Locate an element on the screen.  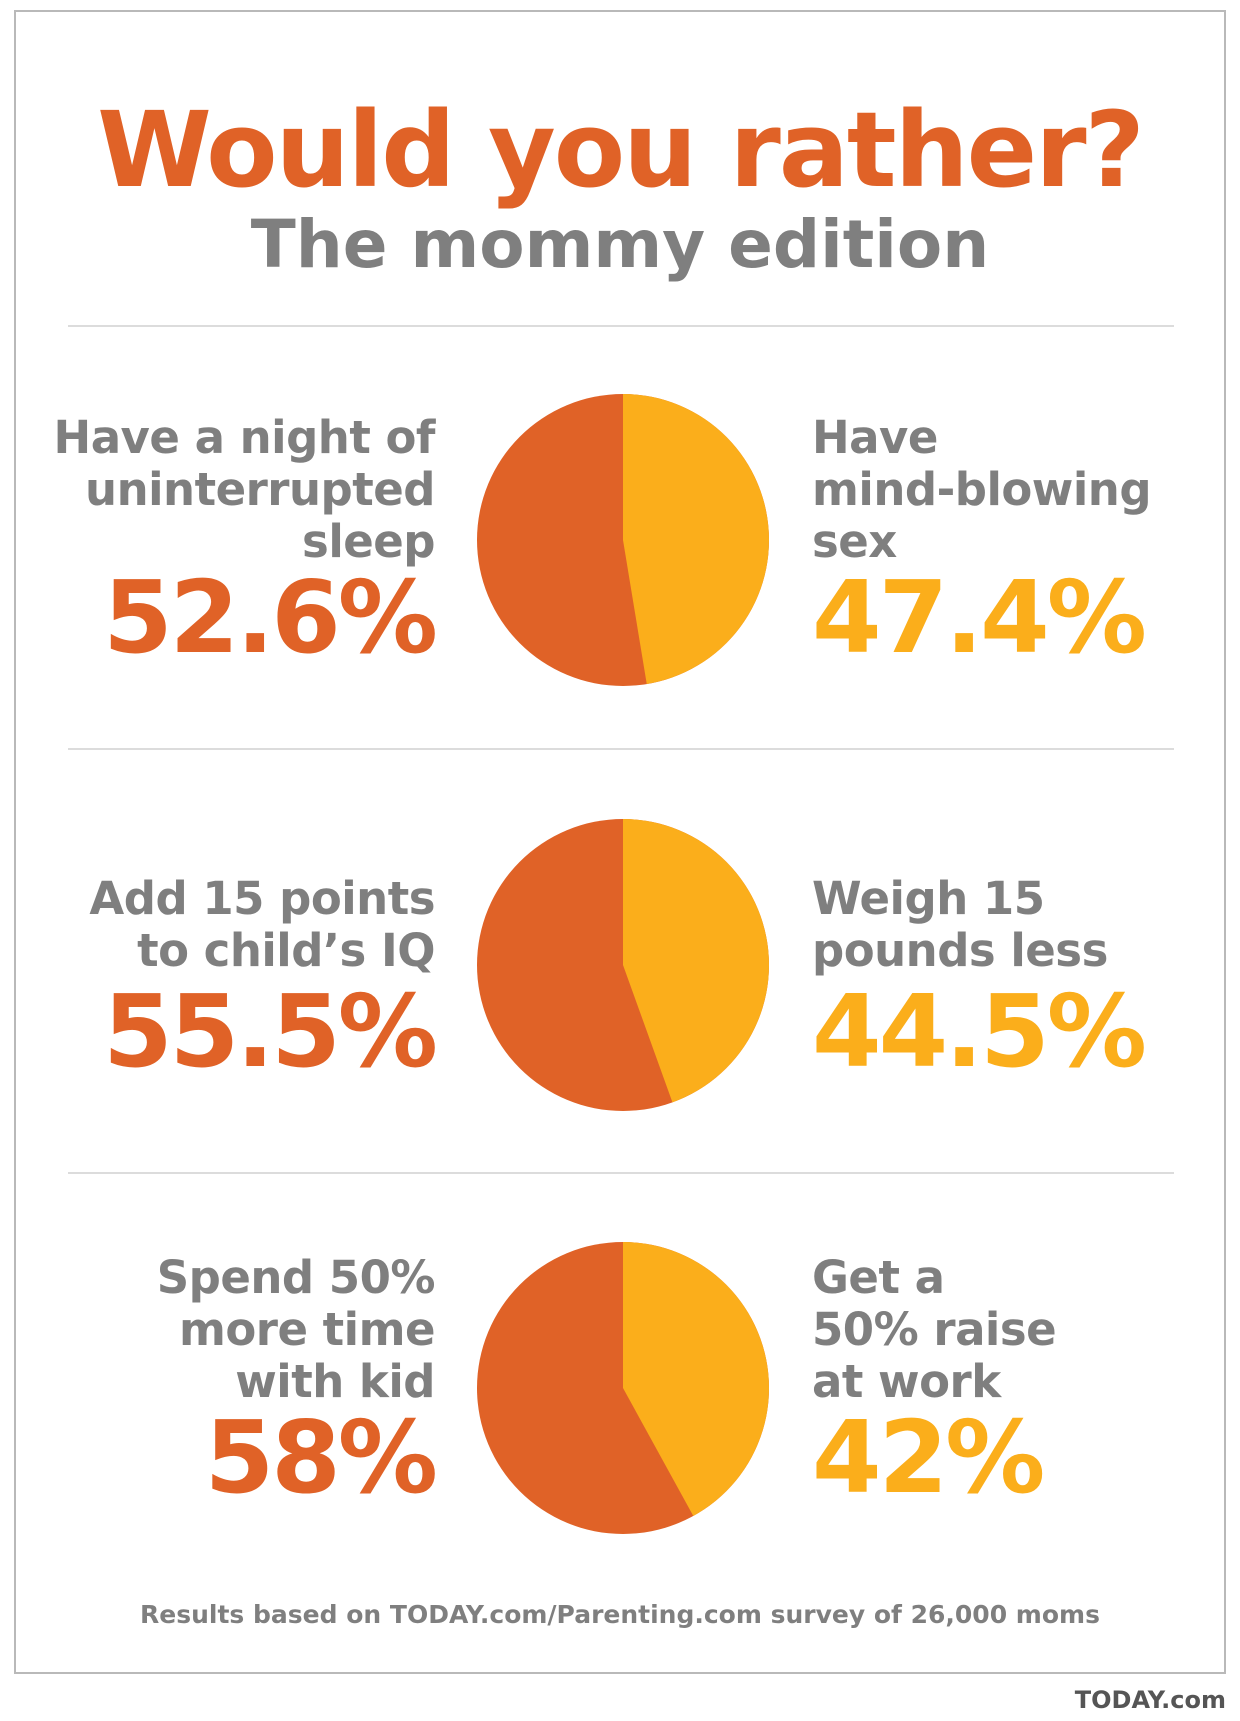
left-option-line: to child’s IQ is located at coordinates (286, 950).